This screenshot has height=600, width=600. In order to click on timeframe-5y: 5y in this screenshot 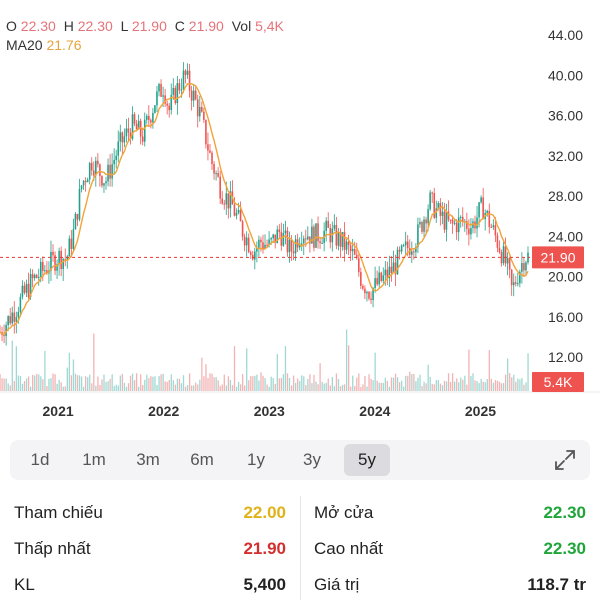, I will do `click(367, 460)`.